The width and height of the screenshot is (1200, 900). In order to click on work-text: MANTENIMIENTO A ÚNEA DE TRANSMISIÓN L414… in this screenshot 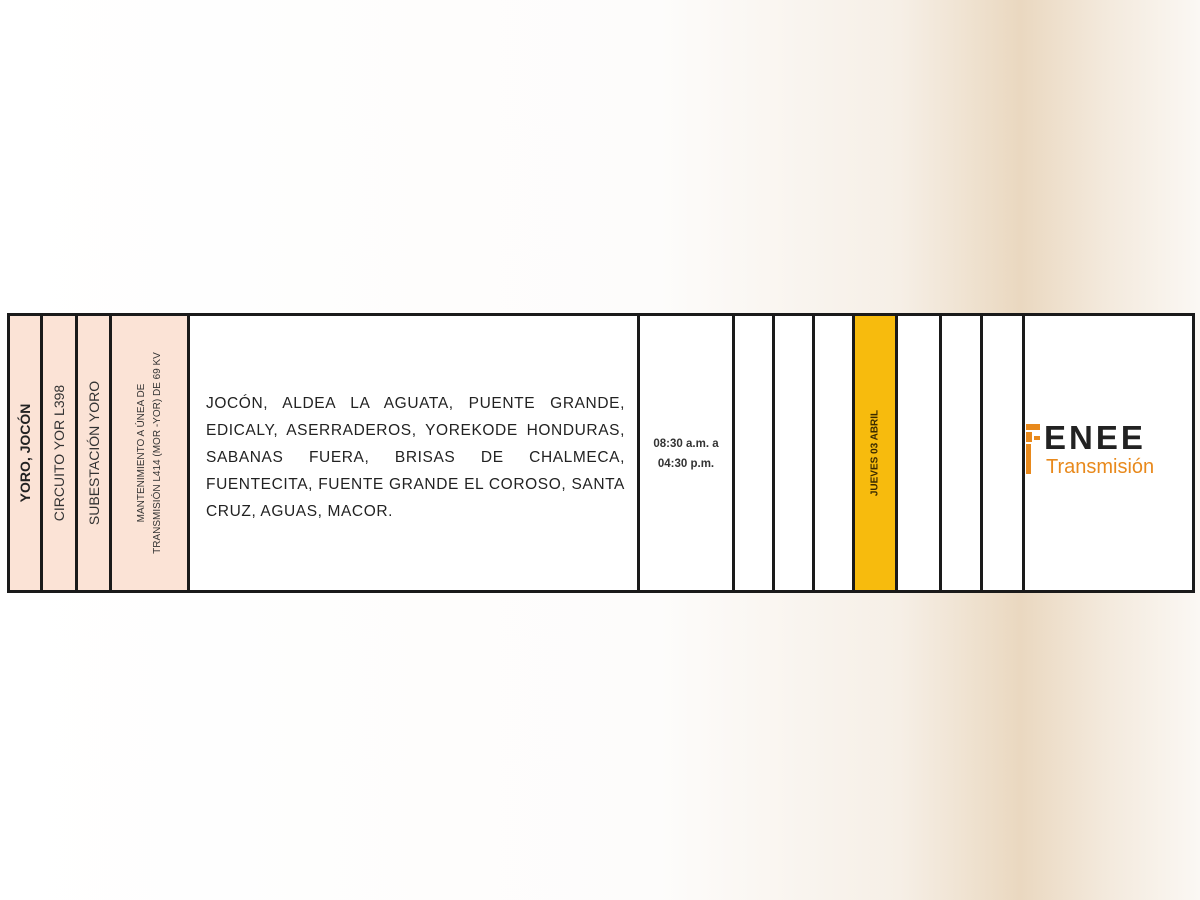, I will do `click(150, 453)`.